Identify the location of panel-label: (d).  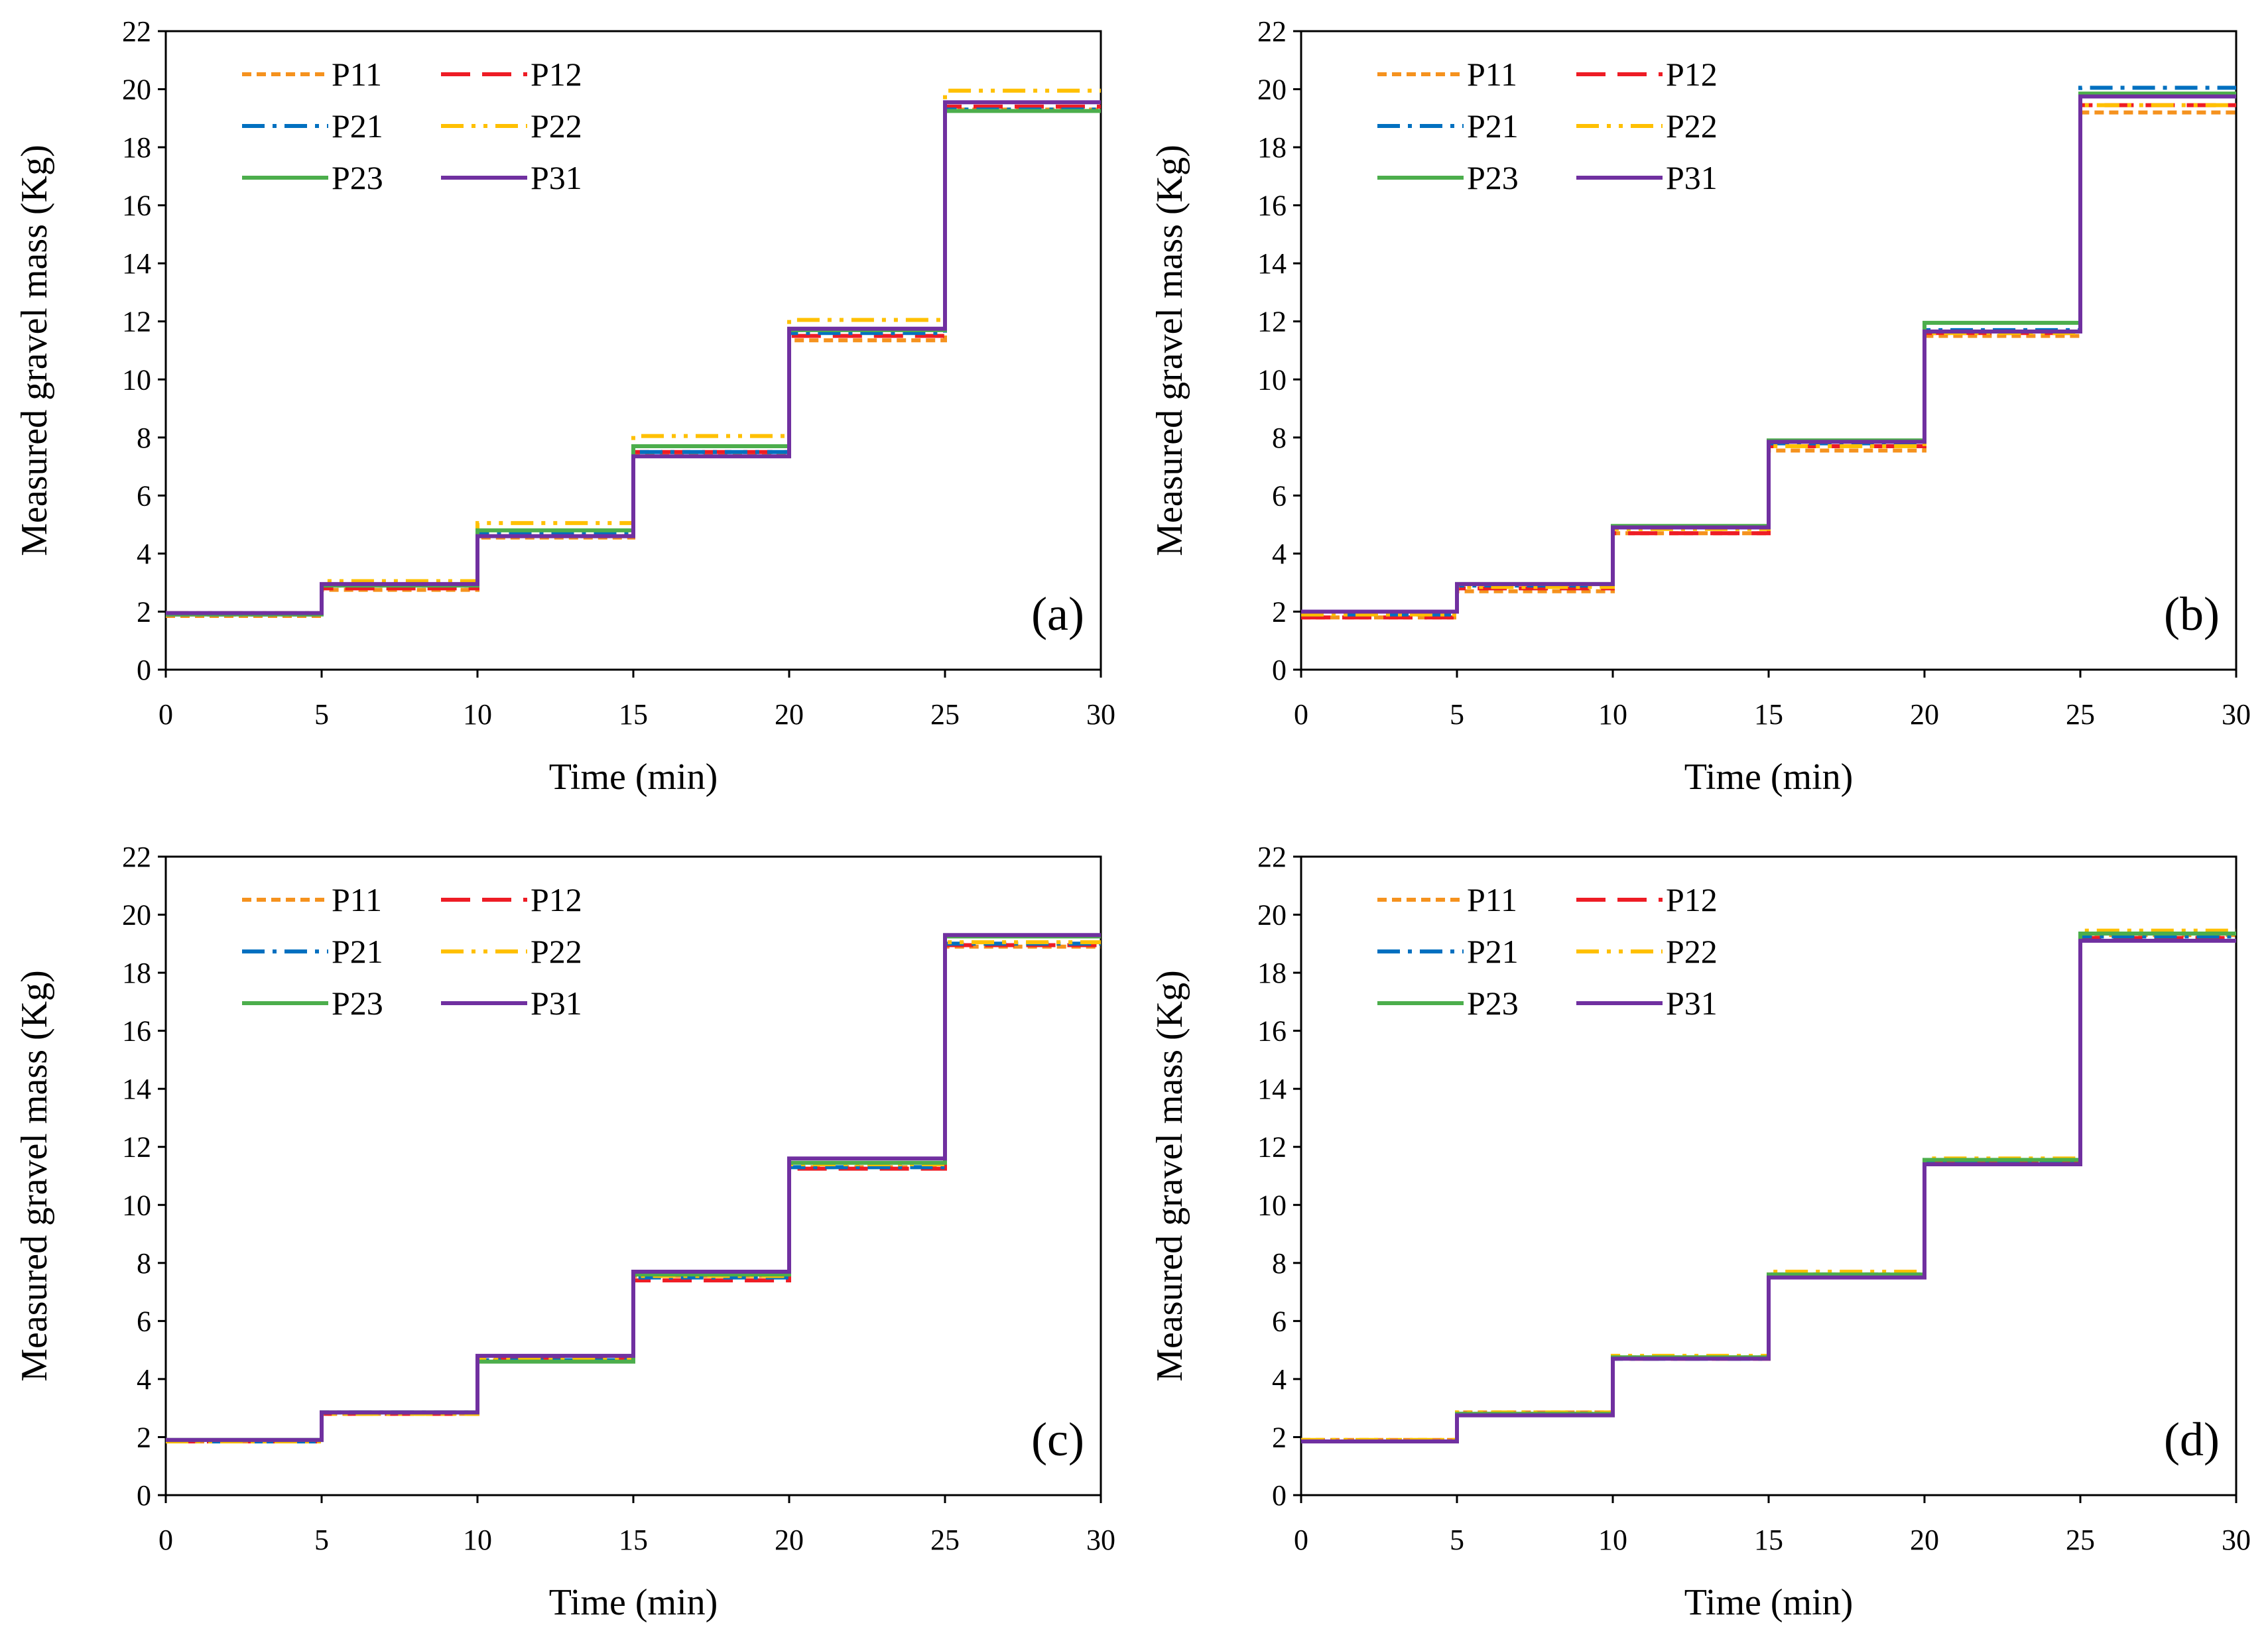
(2192, 1440).